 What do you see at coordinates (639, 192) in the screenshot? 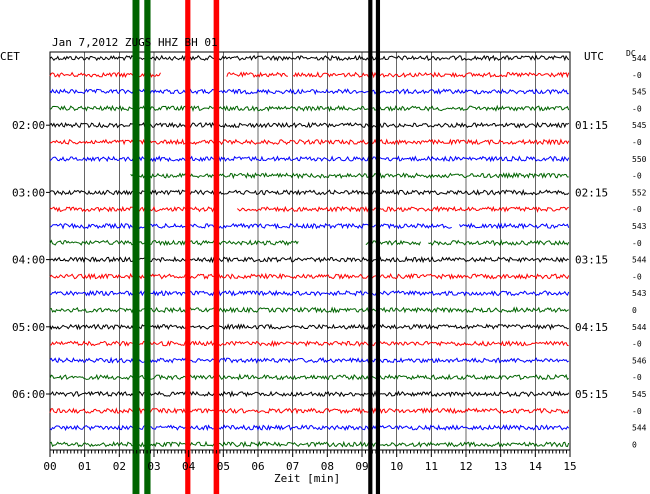
I see `dc-value: 552` at bounding box center [639, 192].